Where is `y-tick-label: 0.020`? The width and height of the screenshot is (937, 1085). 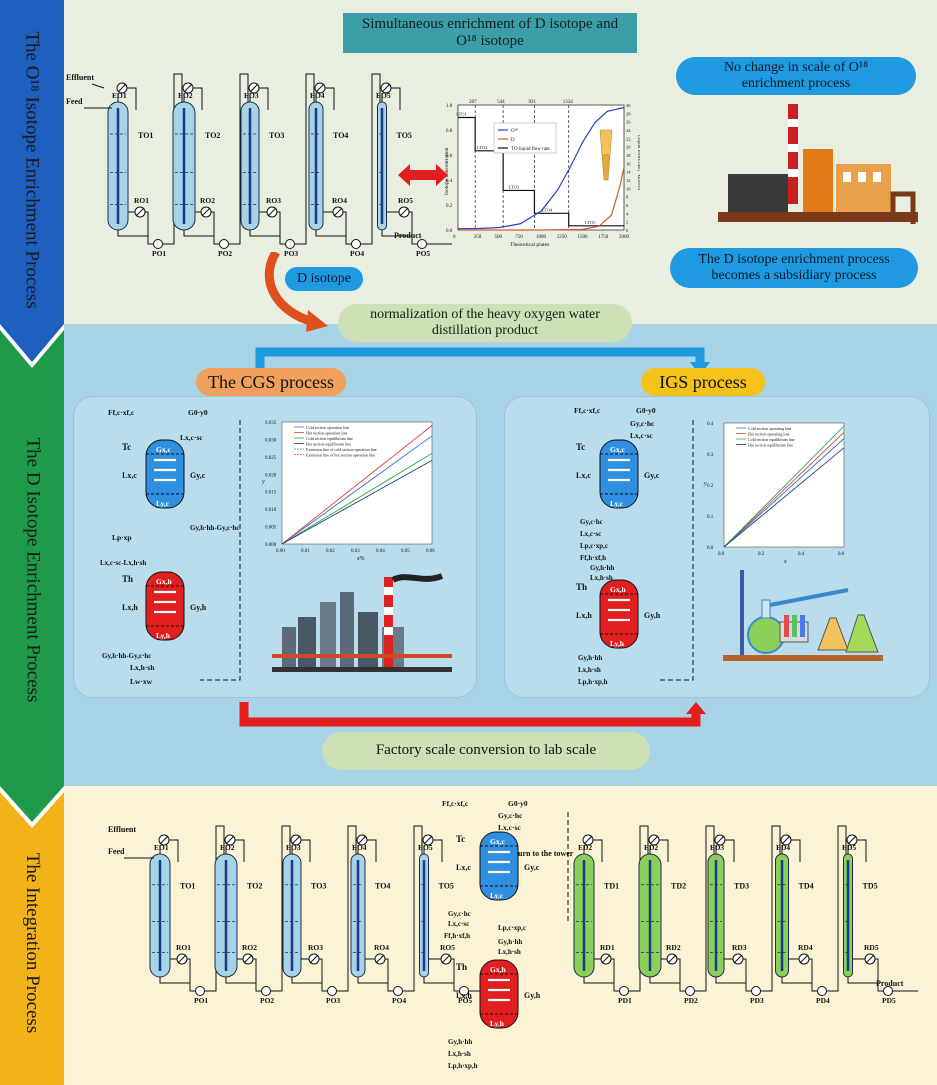
y-tick-label: 0.020 is located at coordinates (271, 475).